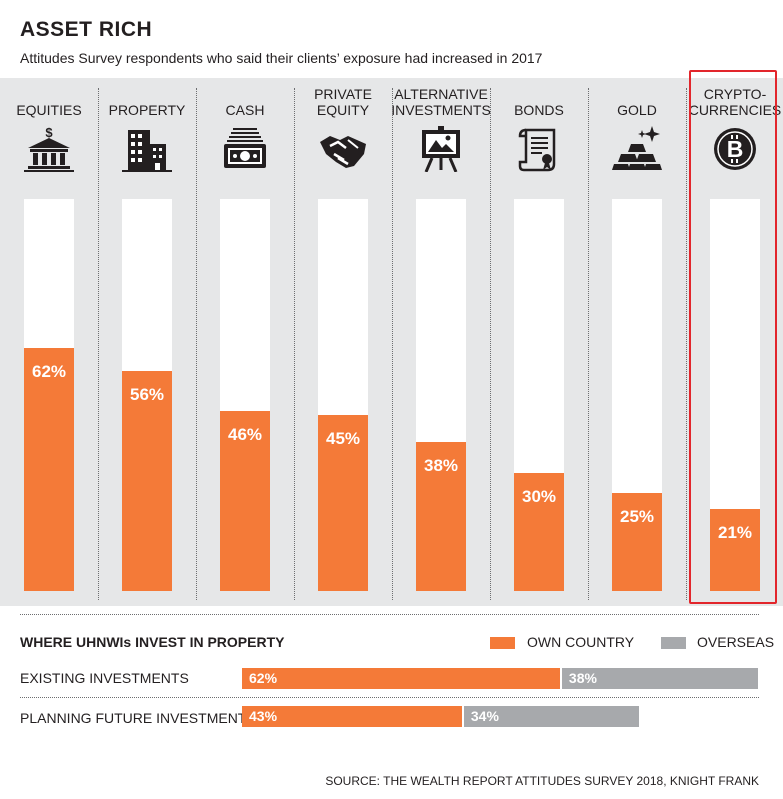  I want to click on legend-swatch-own-country, so click(502, 643).